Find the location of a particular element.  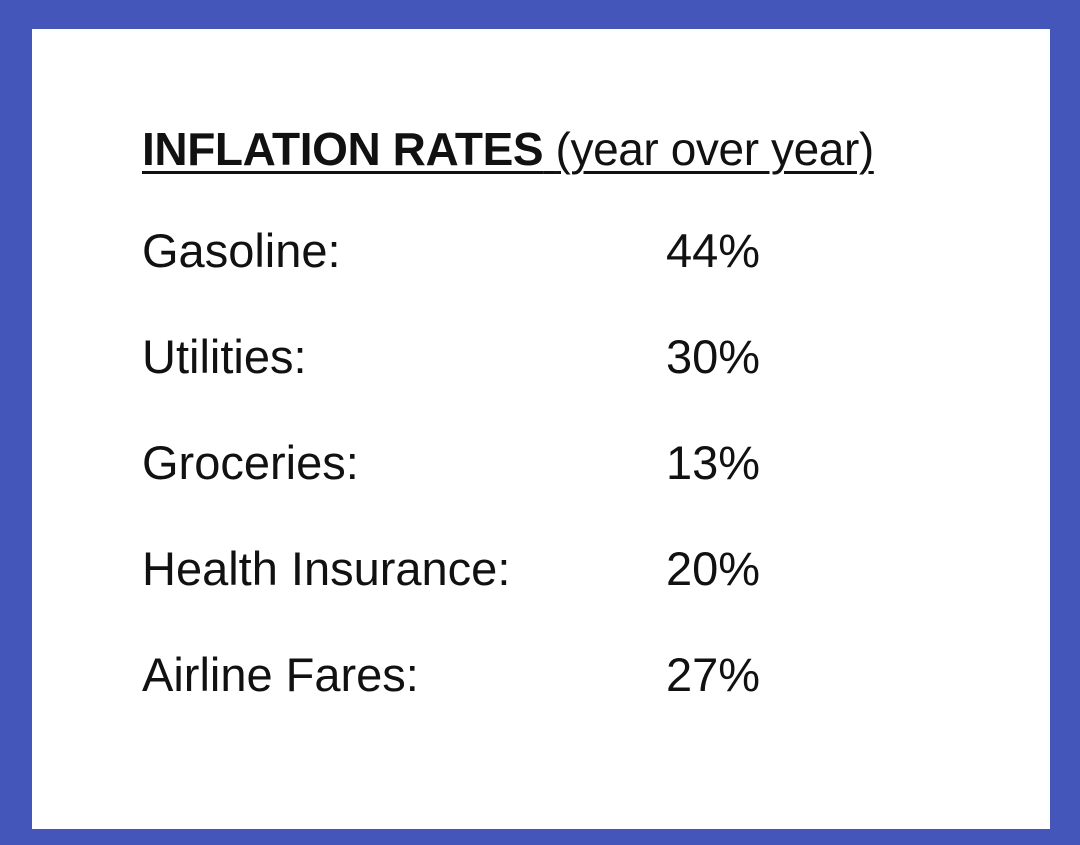

rate-label: Utilities: is located at coordinates (224, 356).